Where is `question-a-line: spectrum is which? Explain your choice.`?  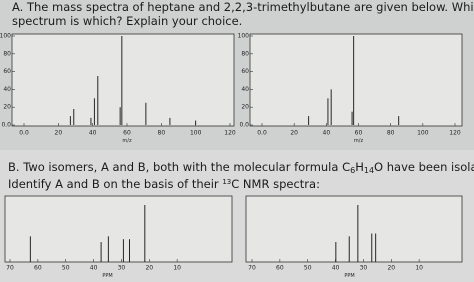
question-a-line: spectrum is which? Explain your choice. is located at coordinates (127, 21).